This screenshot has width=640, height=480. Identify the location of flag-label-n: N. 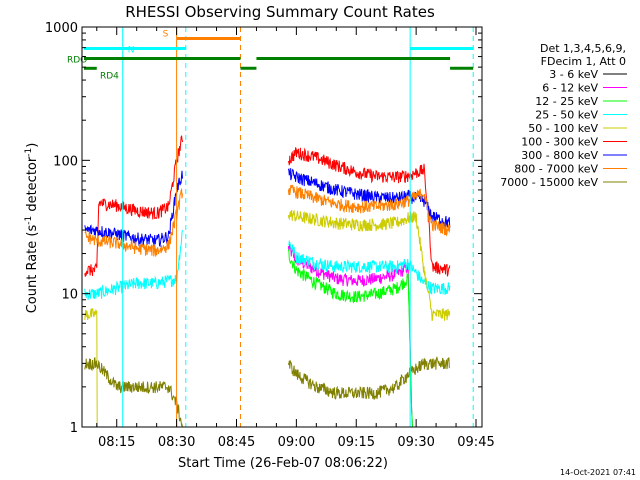
(131, 50).